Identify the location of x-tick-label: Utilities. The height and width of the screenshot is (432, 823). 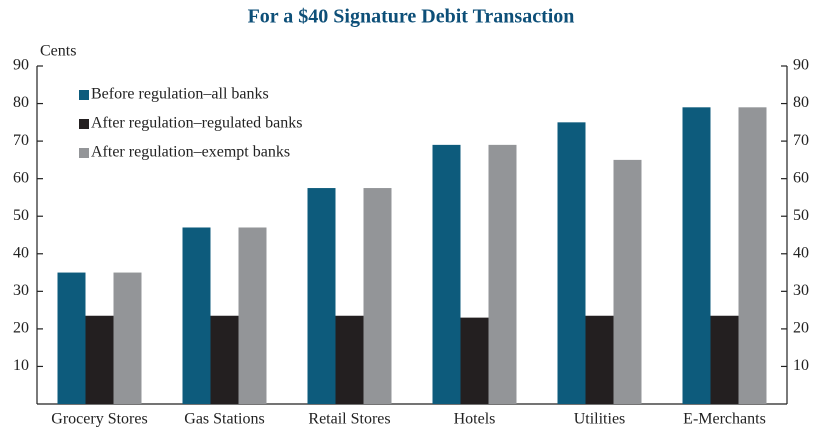
(600, 419).